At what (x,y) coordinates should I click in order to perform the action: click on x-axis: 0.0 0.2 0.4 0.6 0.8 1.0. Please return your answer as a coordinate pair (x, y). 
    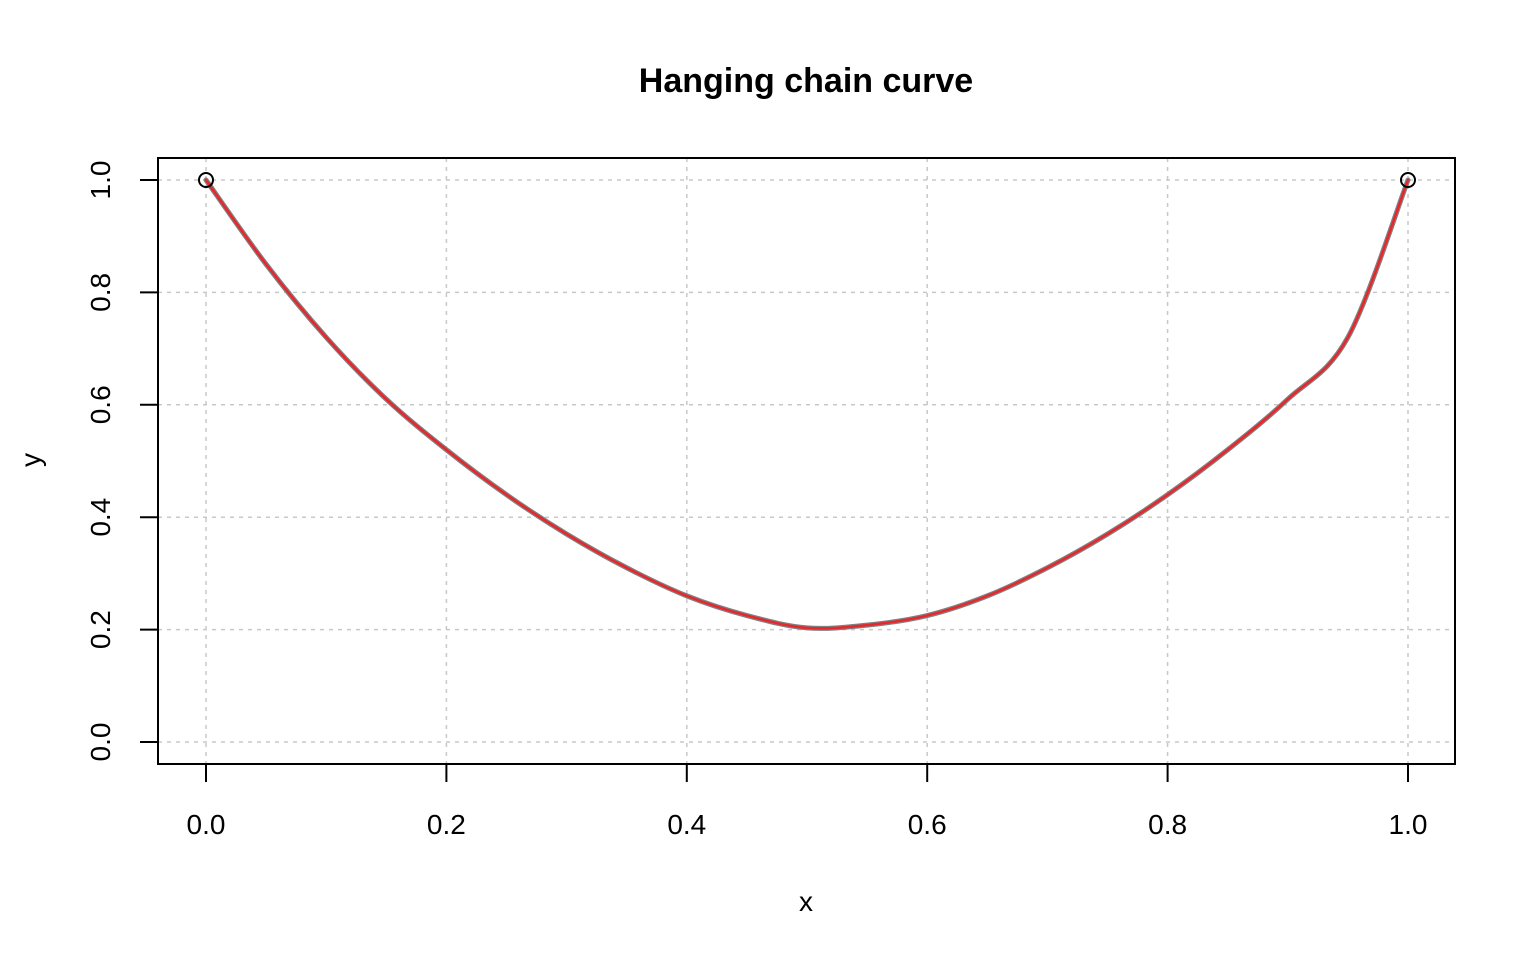
    Looking at the image, I should click on (807, 801).